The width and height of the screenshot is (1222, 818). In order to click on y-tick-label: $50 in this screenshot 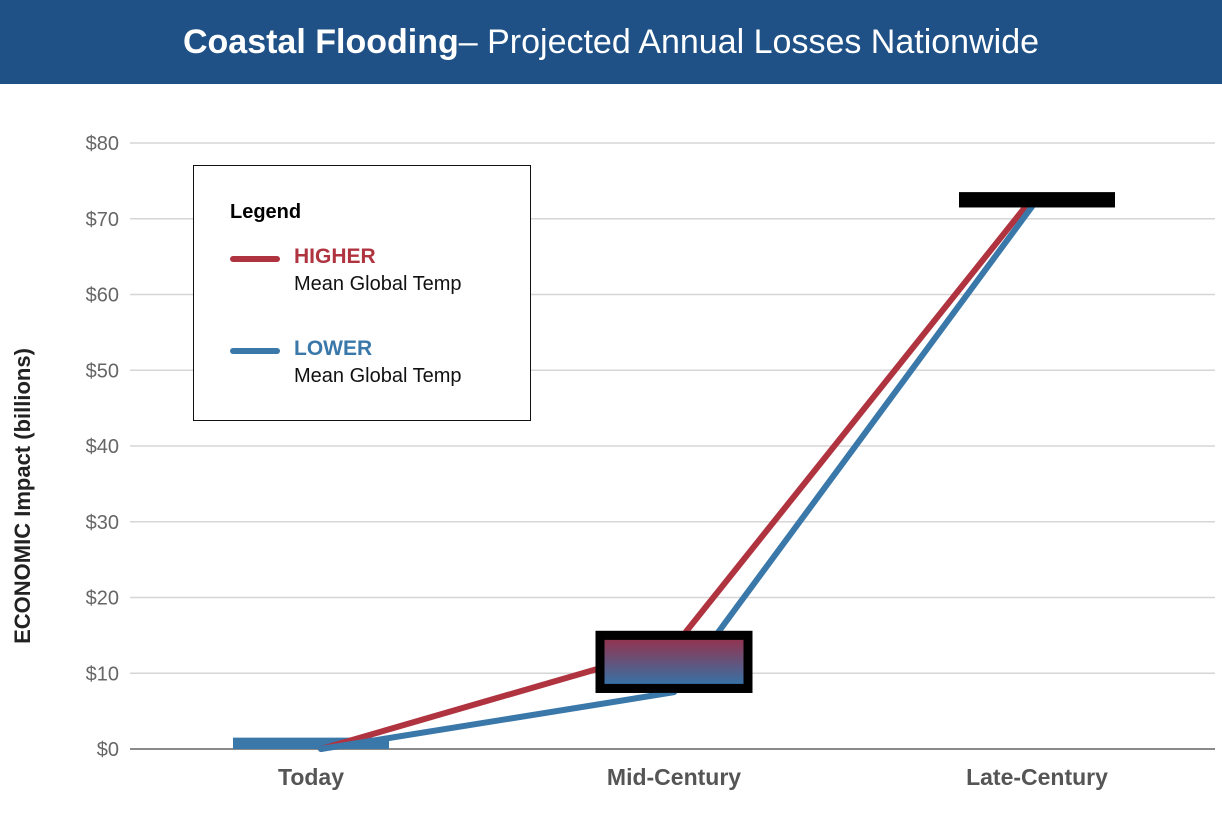, I will do `click(102, 371)`.